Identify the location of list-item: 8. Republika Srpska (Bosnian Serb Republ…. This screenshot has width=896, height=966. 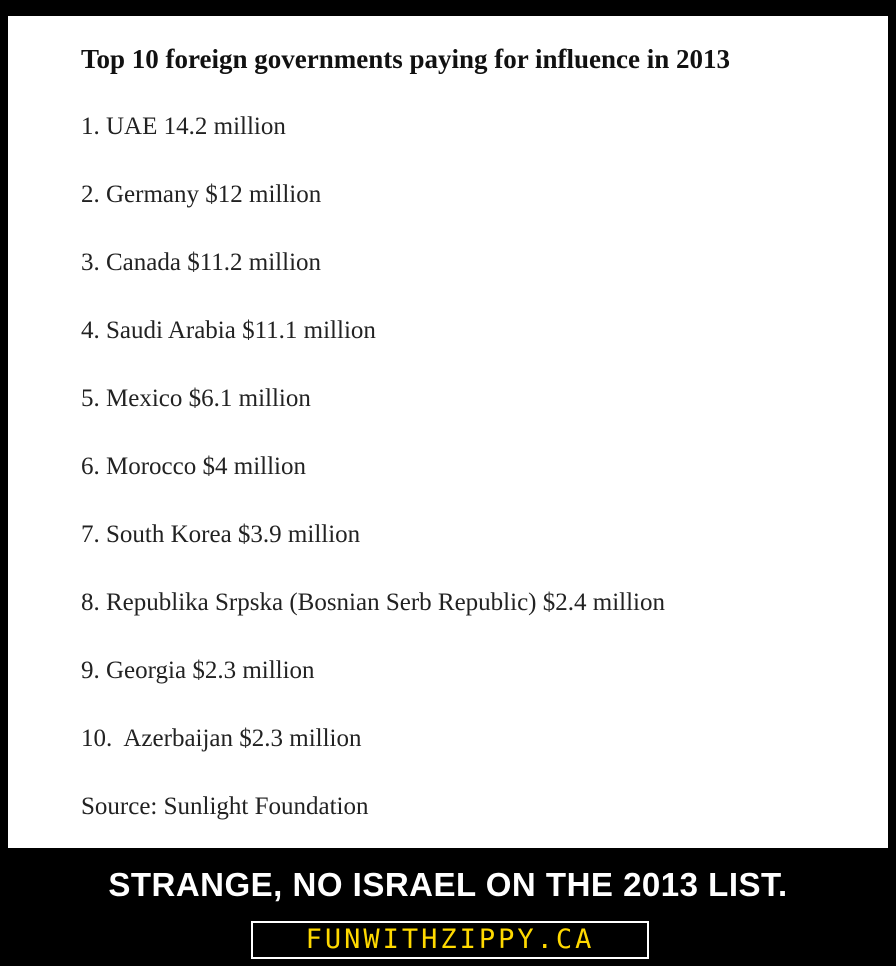
(373, 602).